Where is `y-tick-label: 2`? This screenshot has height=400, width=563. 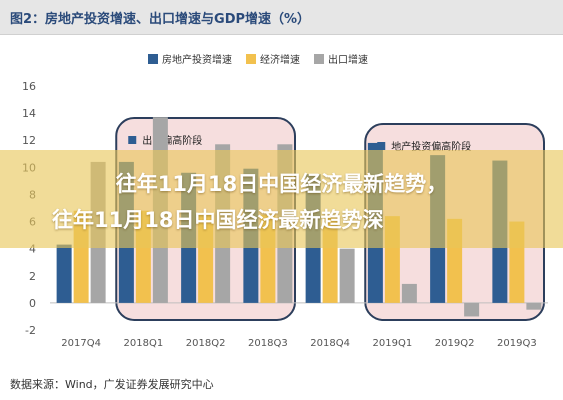
y-tick-label: 2 is located at coordinates (32, 276).